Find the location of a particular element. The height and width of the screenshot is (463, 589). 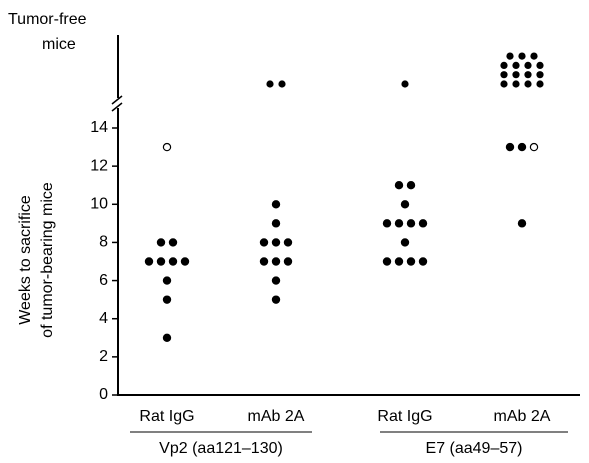

y-tick-label: 6 is located at coordinates (103, 280).